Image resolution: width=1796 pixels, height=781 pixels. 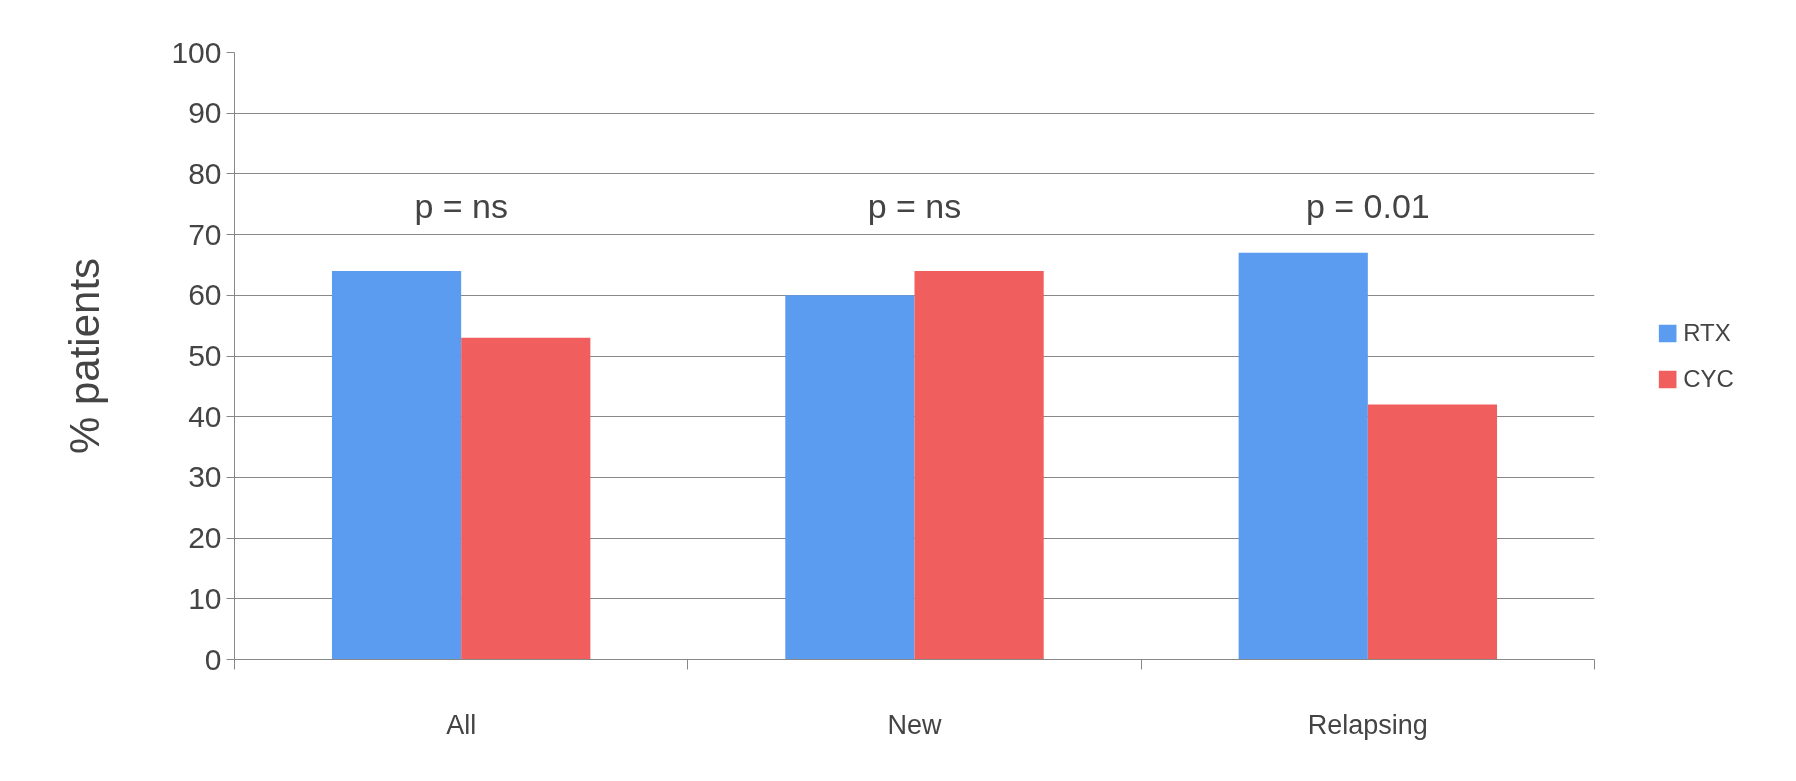 I want to click on y-tick-label: 80, so click(x=205, y=173).